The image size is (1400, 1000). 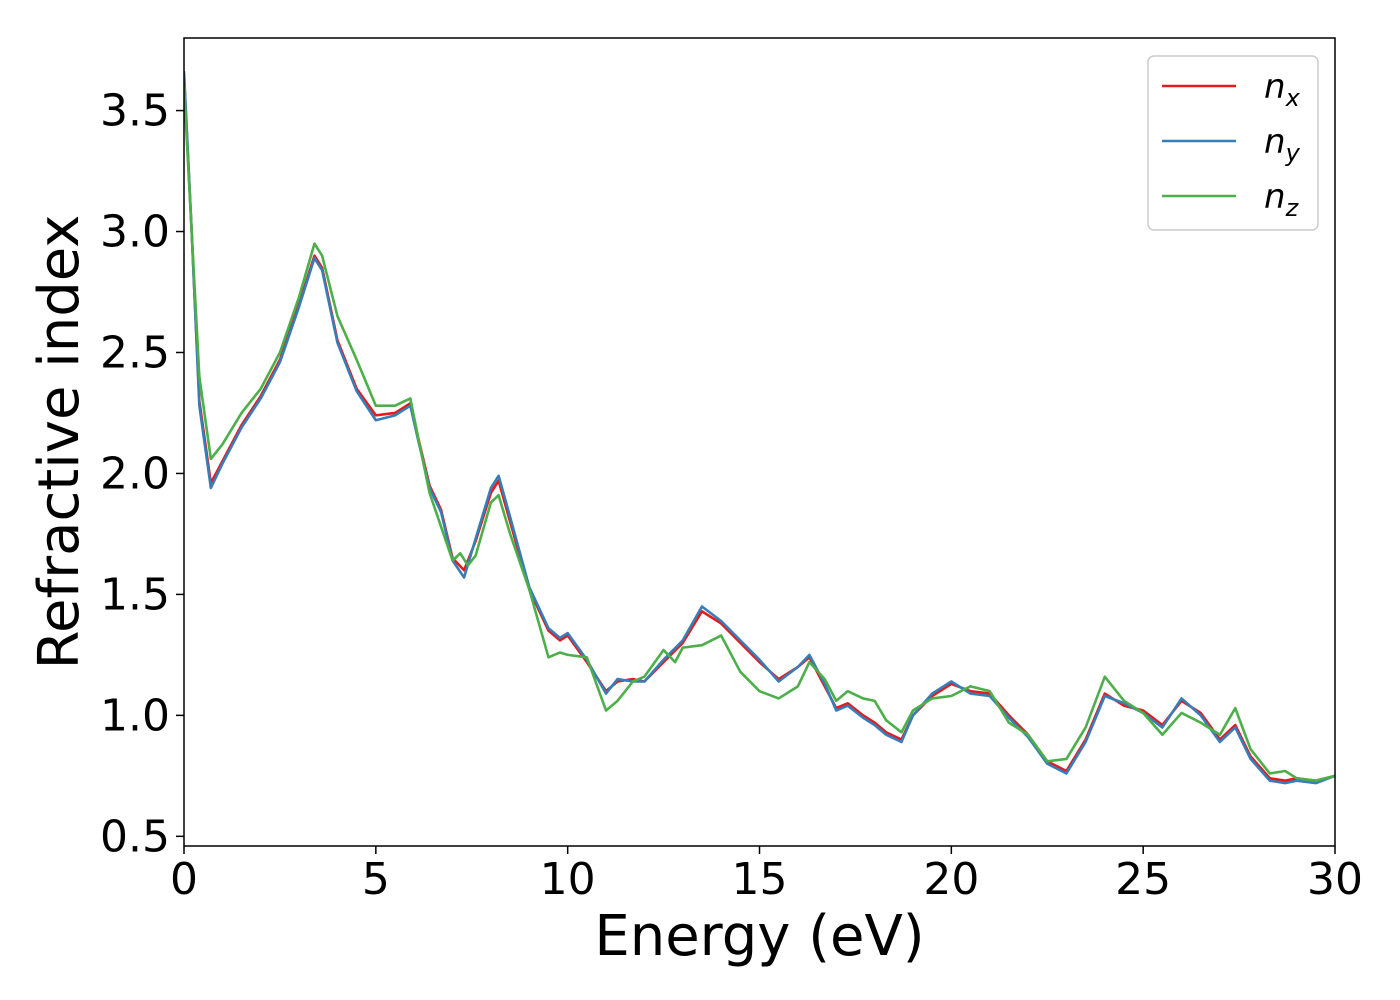 What do you see at coordinates (1282, 89) in the screenshot?
I see `legend-label-x: nx` at bounding box center [1282, 89].